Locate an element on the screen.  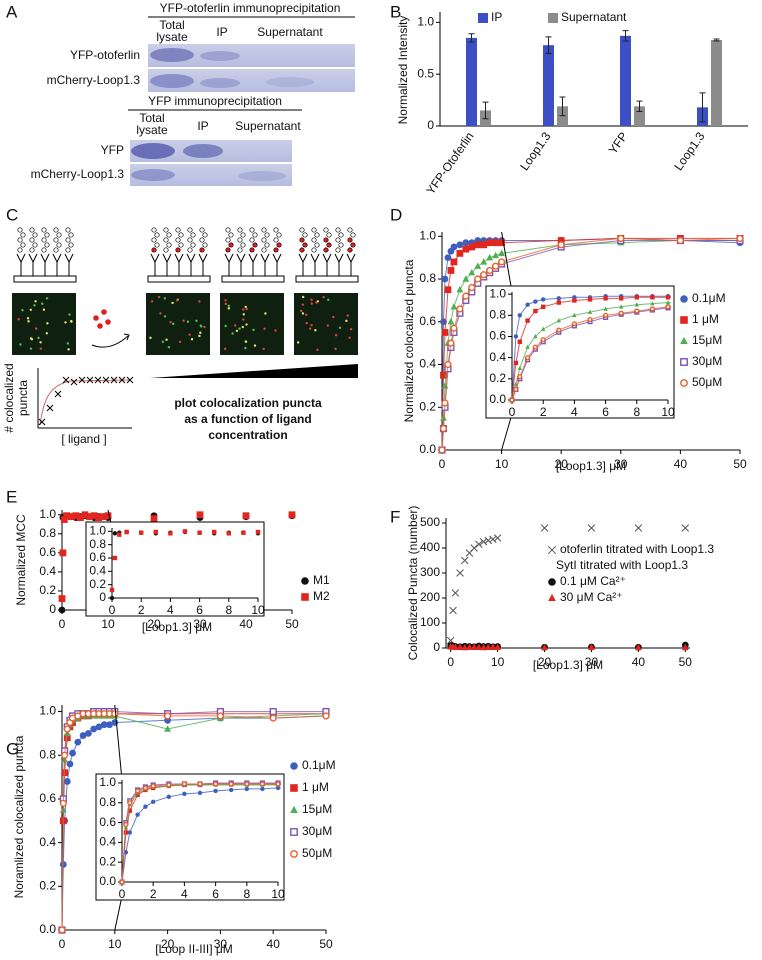
row-label: mCherry-Loop1.3 is located at coordinates (78, 174).